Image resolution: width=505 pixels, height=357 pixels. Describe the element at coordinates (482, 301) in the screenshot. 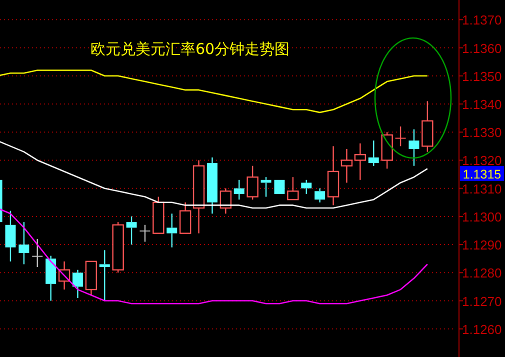

I see `y-tick-label: 1.1270` at that location.